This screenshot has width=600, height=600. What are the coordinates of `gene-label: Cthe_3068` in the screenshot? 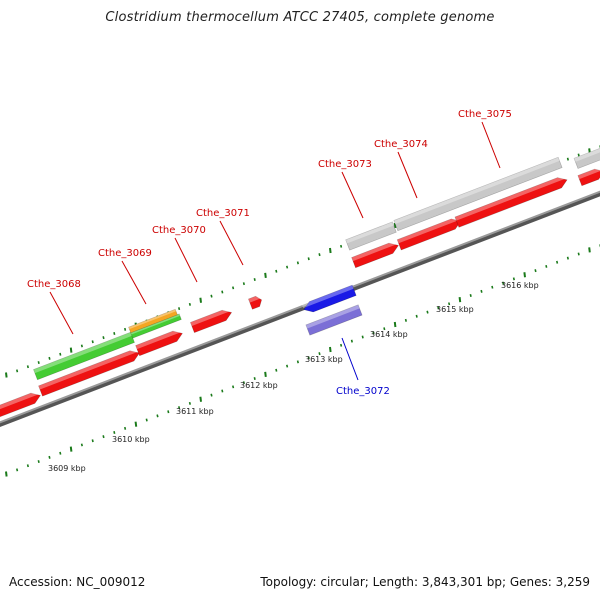 It's located at (54, 284).